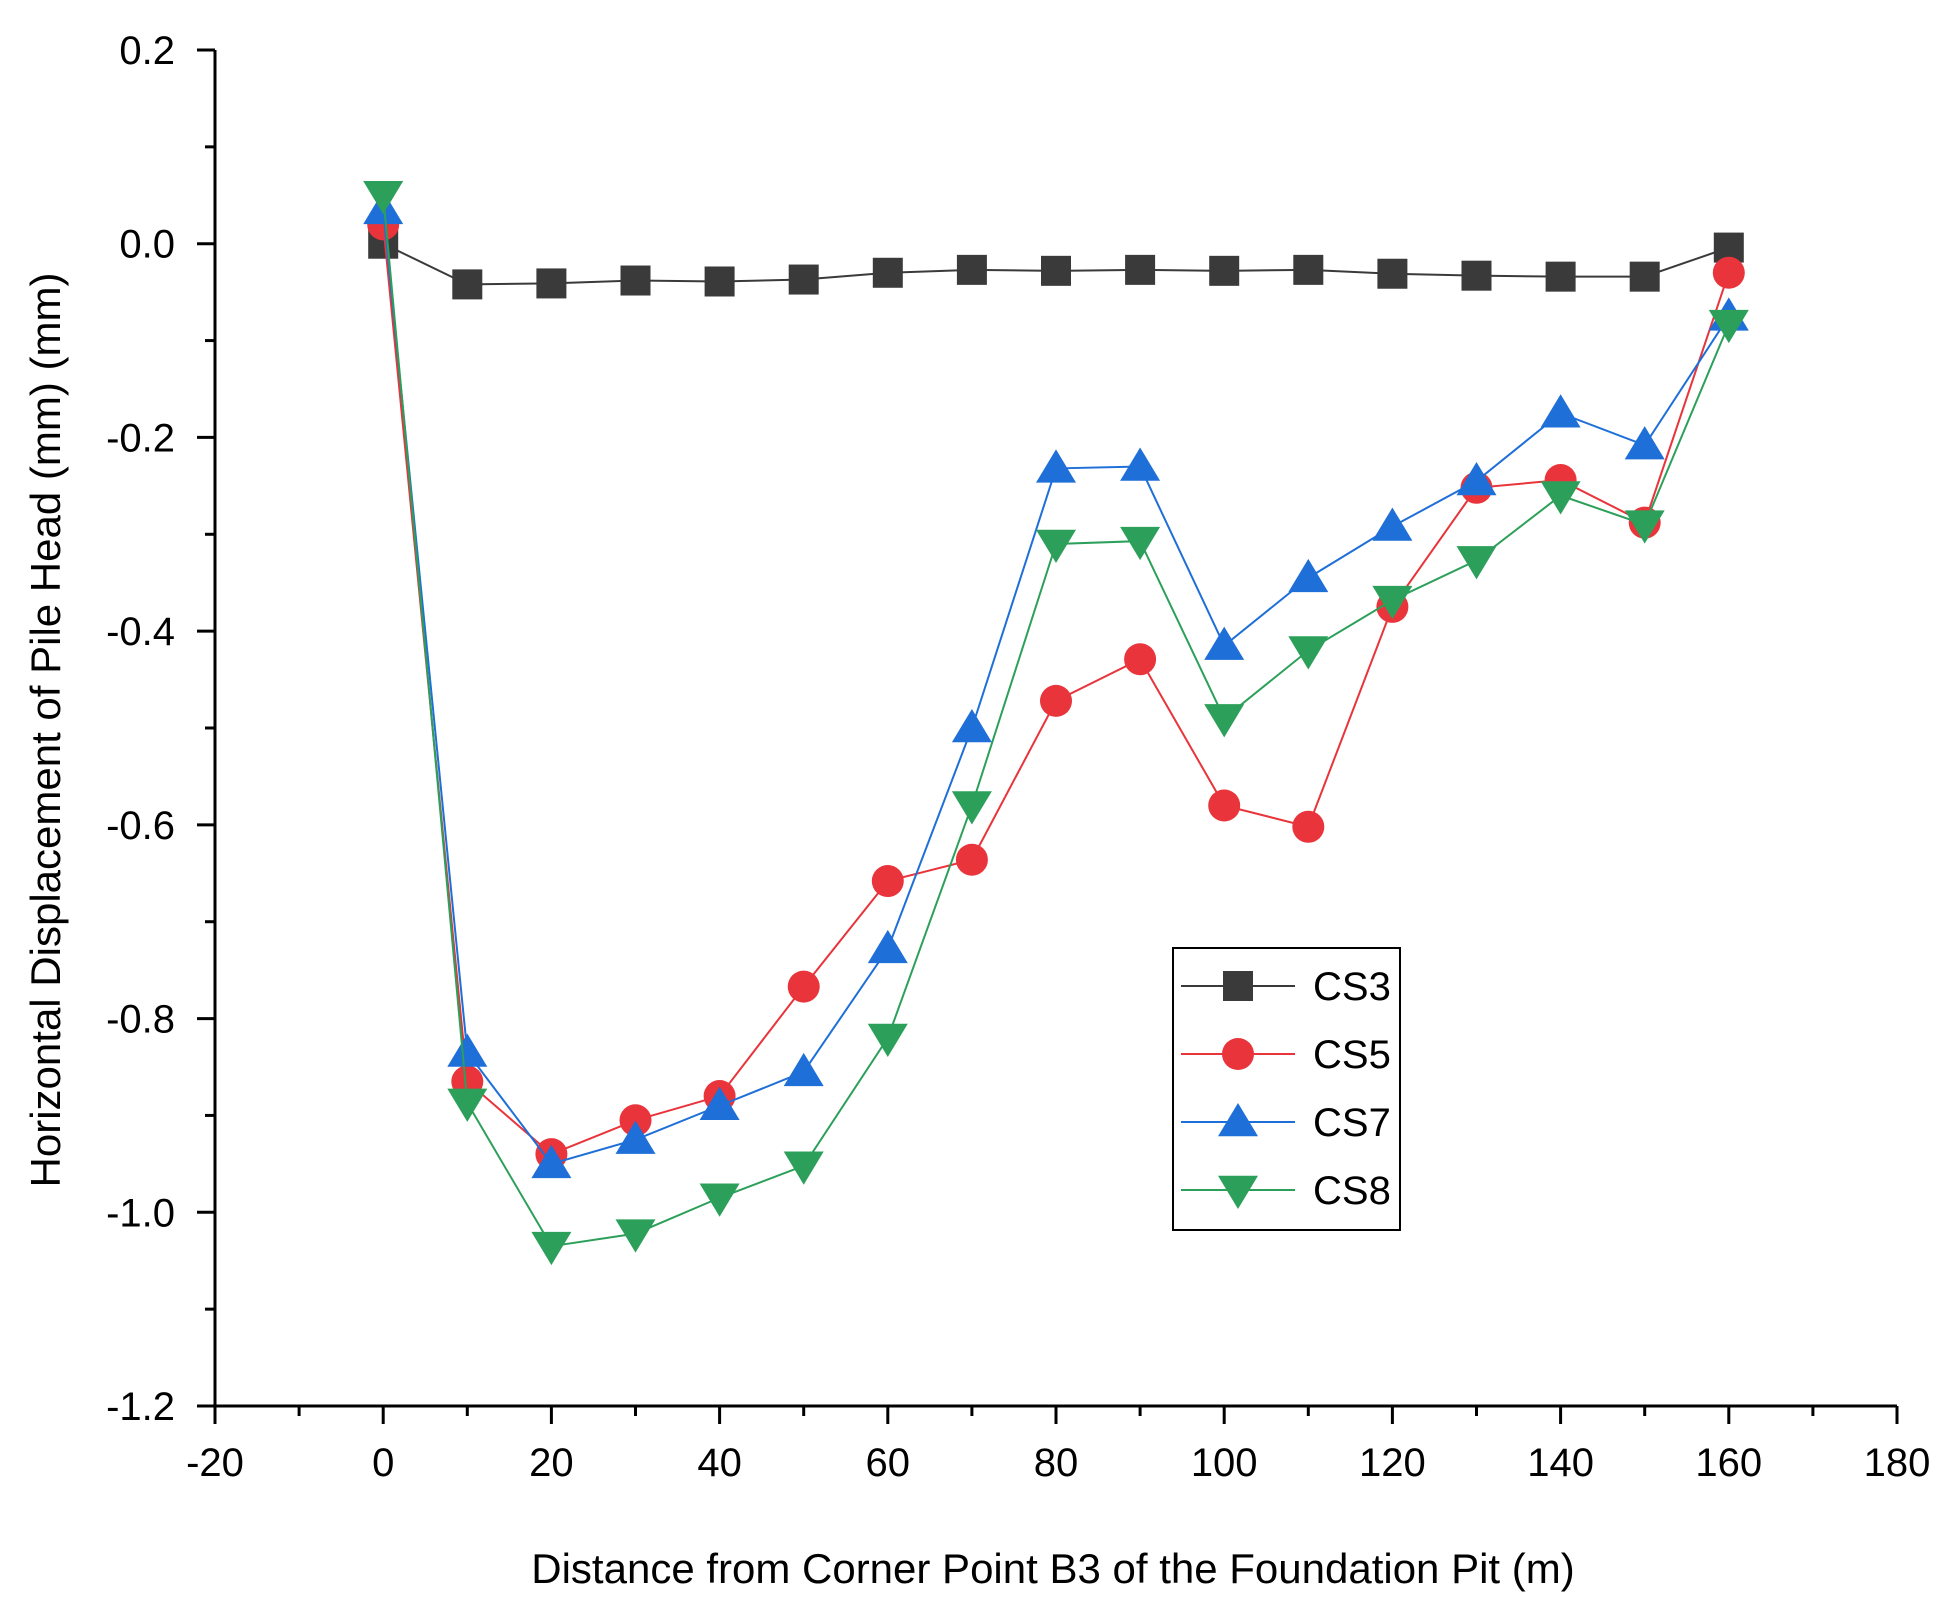 This screenshot has height=1616, width=1951. What do you see at coordinates (140, 1213) in the screenshot?
I see `y-tick-label: -1.0` at bounding box center [140, 1213].